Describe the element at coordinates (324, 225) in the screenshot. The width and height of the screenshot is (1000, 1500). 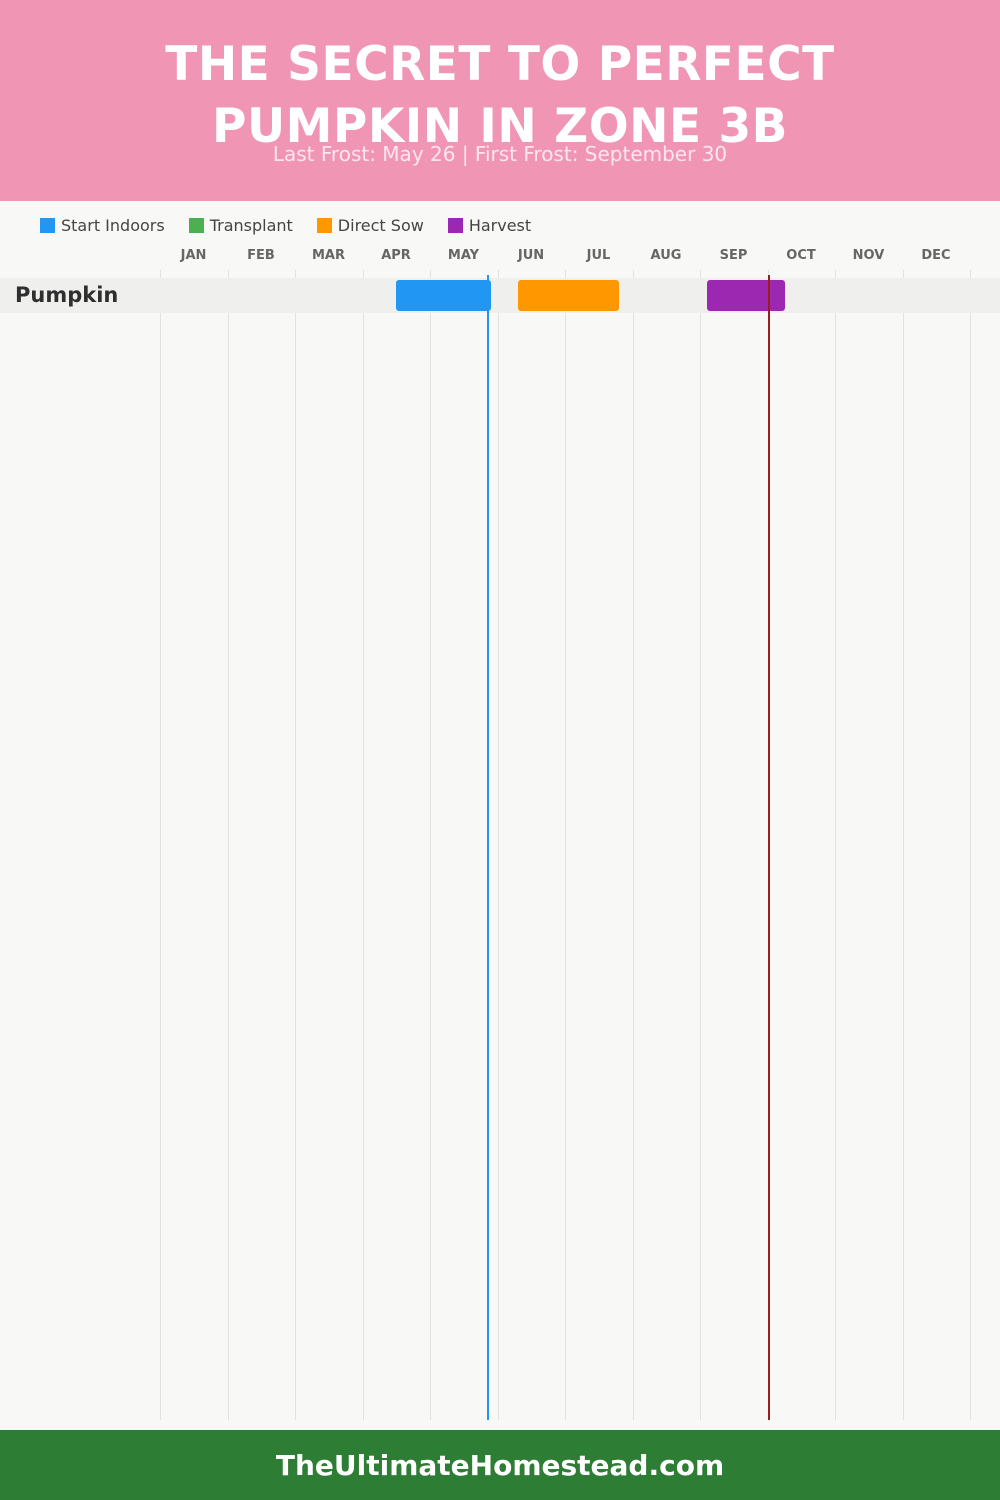
I see `legend-swatch-direct-sow` at that location.